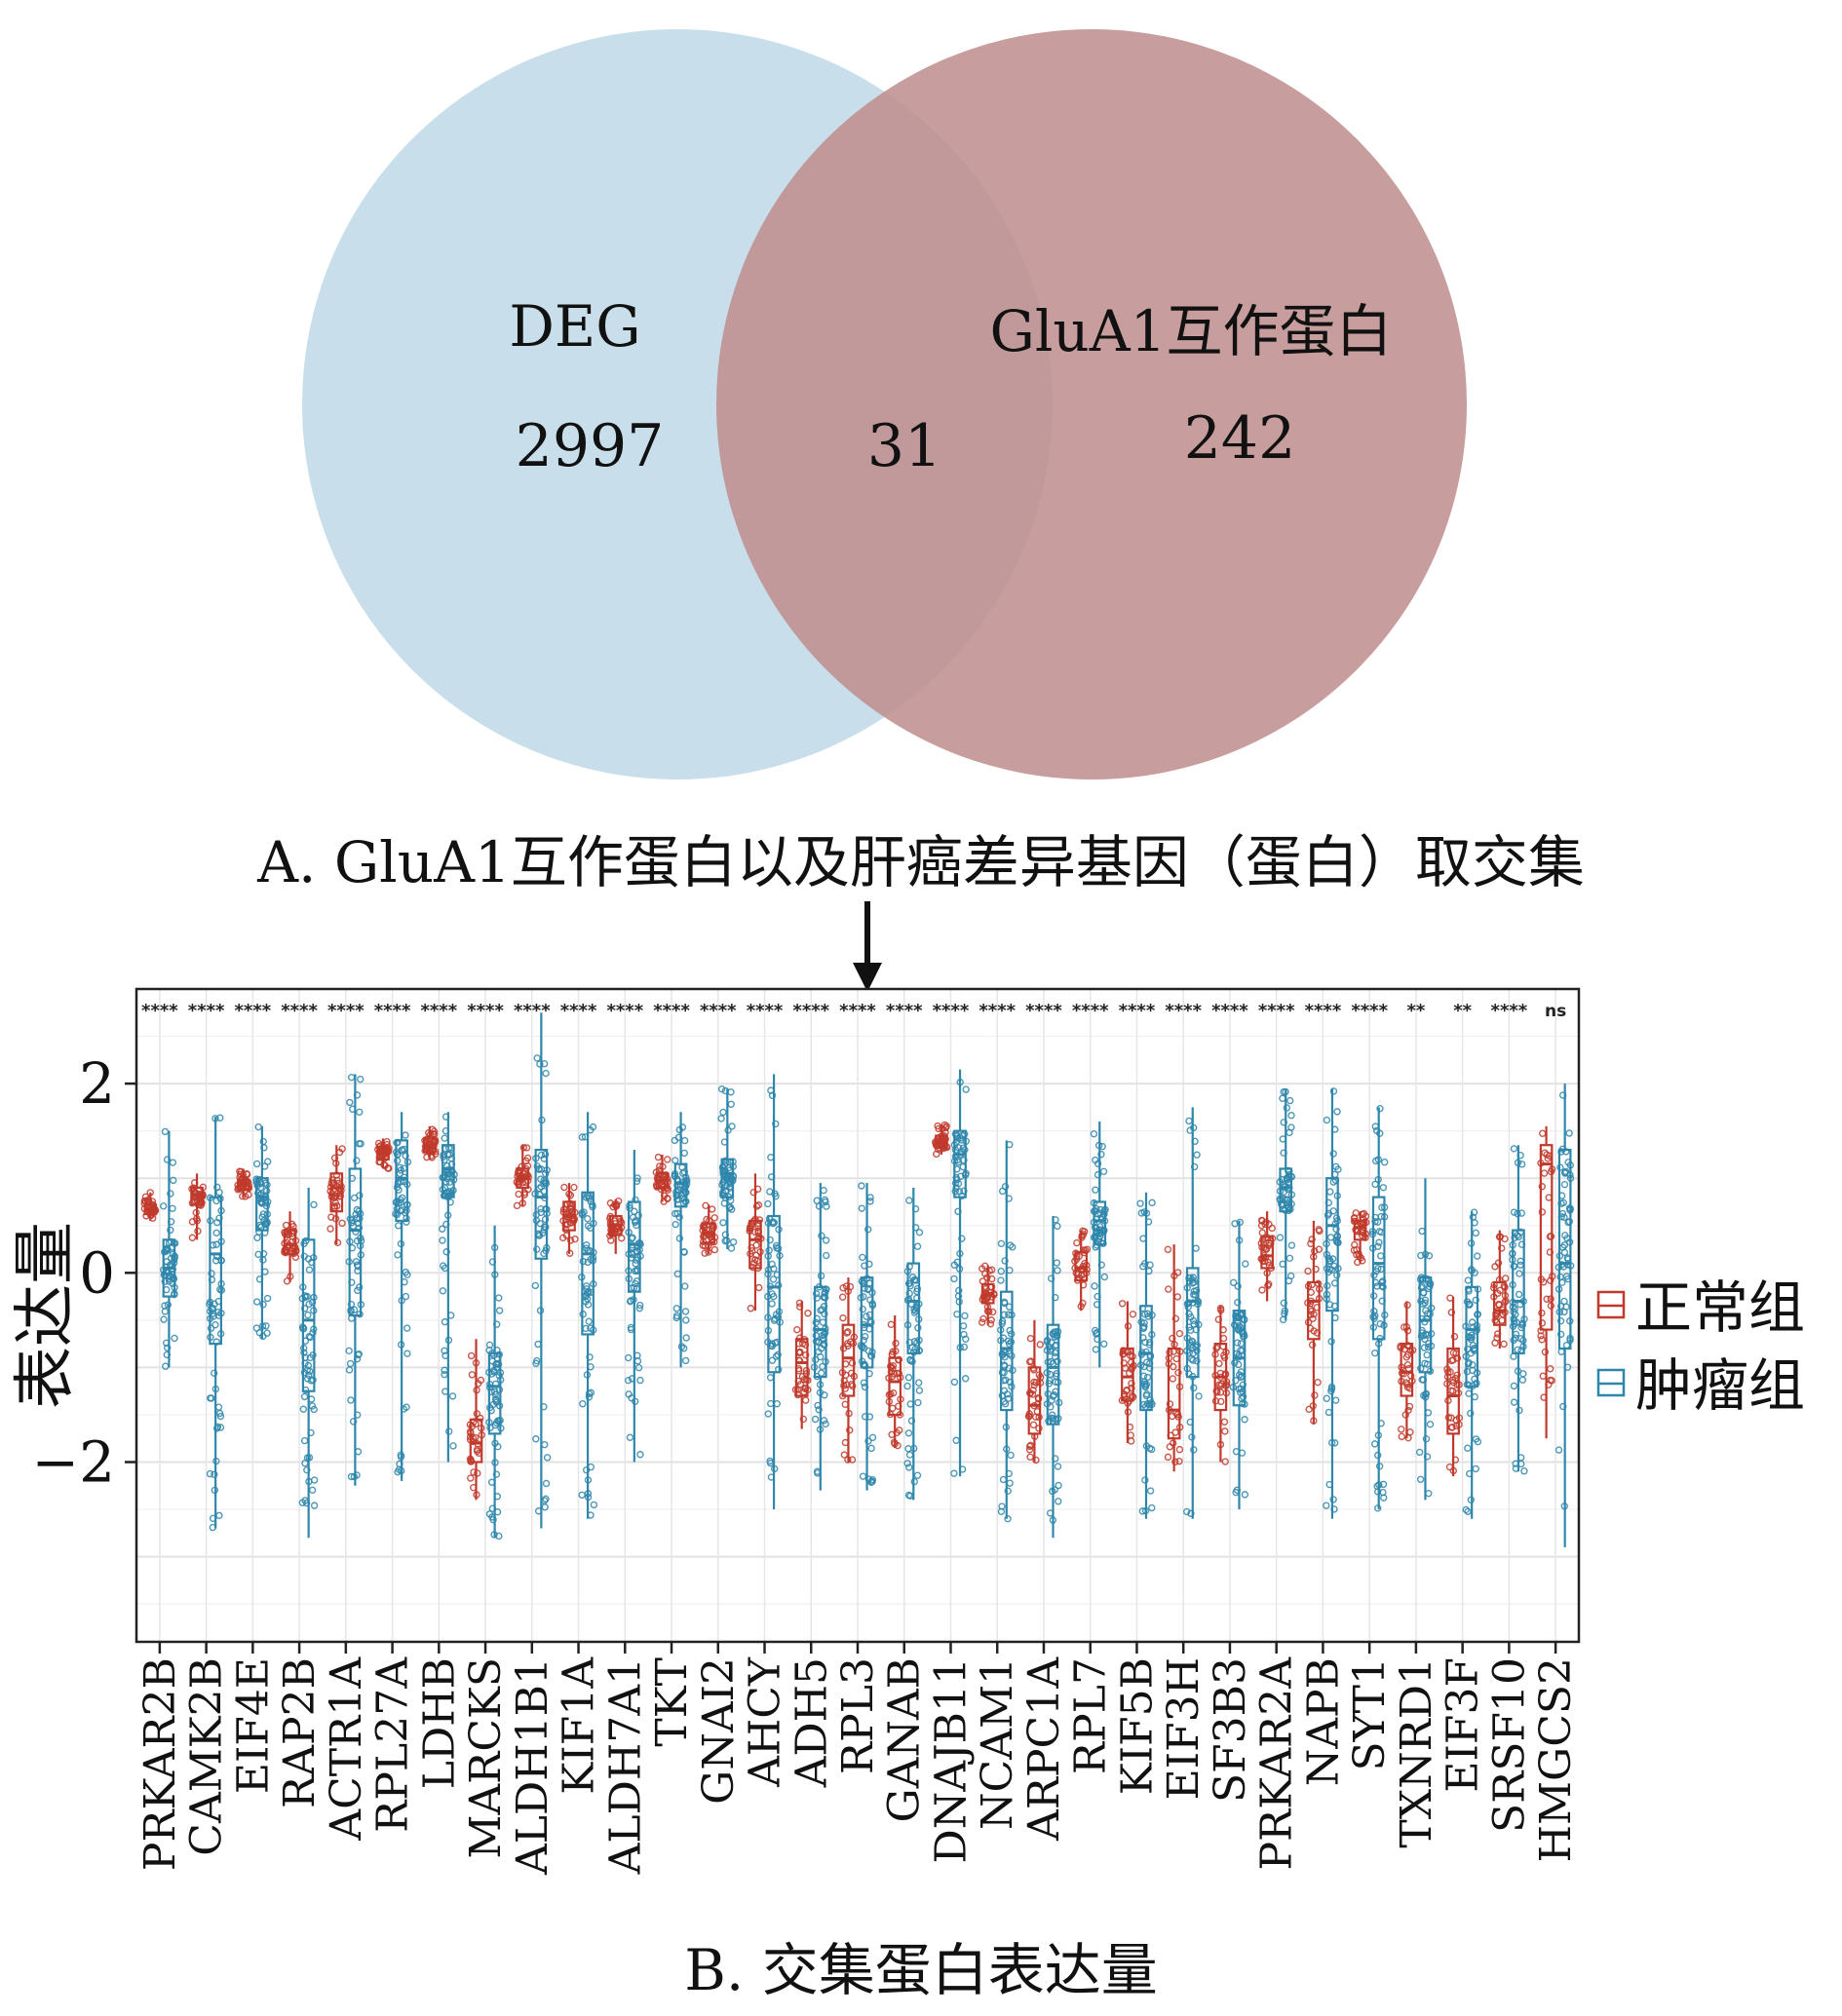 The image size is (1842, 2016). I want to click on box-normal-prkar2a, so click(1267, 1256).